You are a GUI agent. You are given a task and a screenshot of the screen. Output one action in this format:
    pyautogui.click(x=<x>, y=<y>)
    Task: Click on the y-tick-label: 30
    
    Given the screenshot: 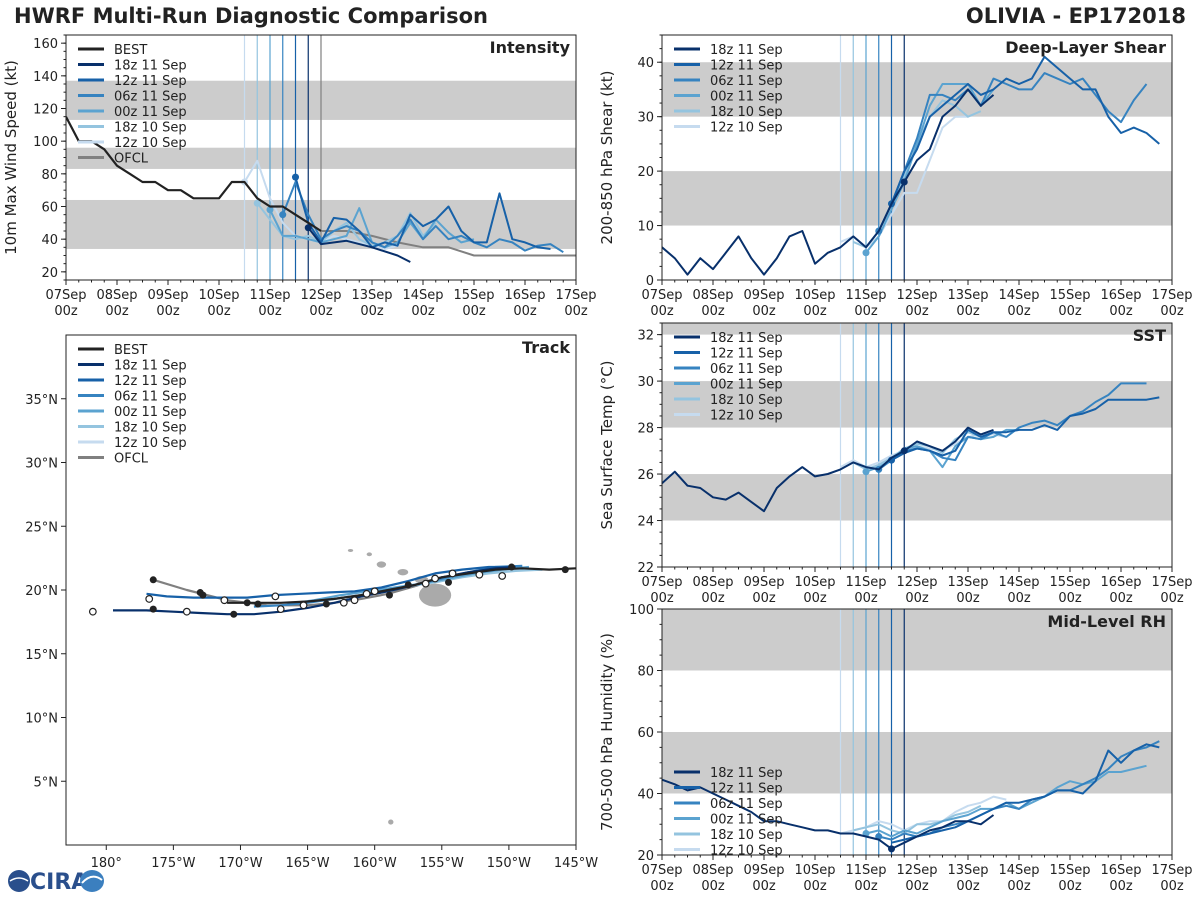 What is the action you would take?
    pyautogui.click(x=645, y=118)
    